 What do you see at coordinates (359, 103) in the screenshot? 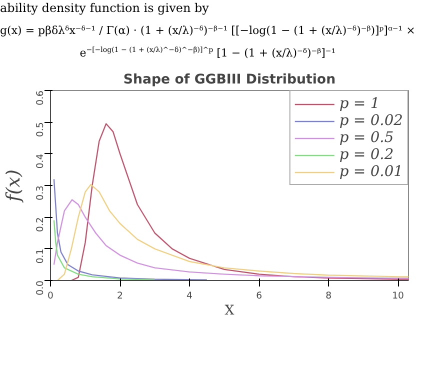
I see `legend-label: p = 1` at bounding box center [359, 103].